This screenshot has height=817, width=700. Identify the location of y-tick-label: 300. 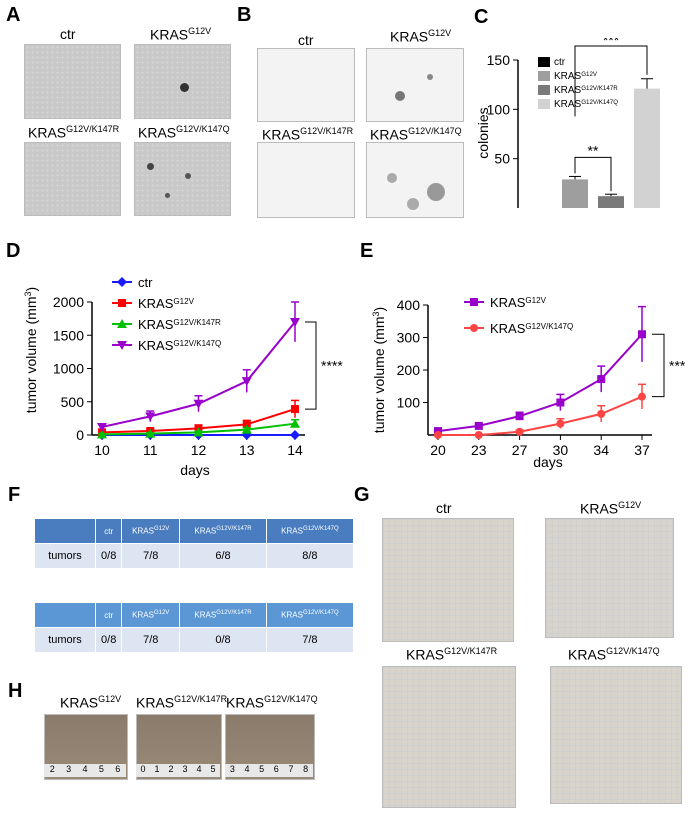
(409, 338).